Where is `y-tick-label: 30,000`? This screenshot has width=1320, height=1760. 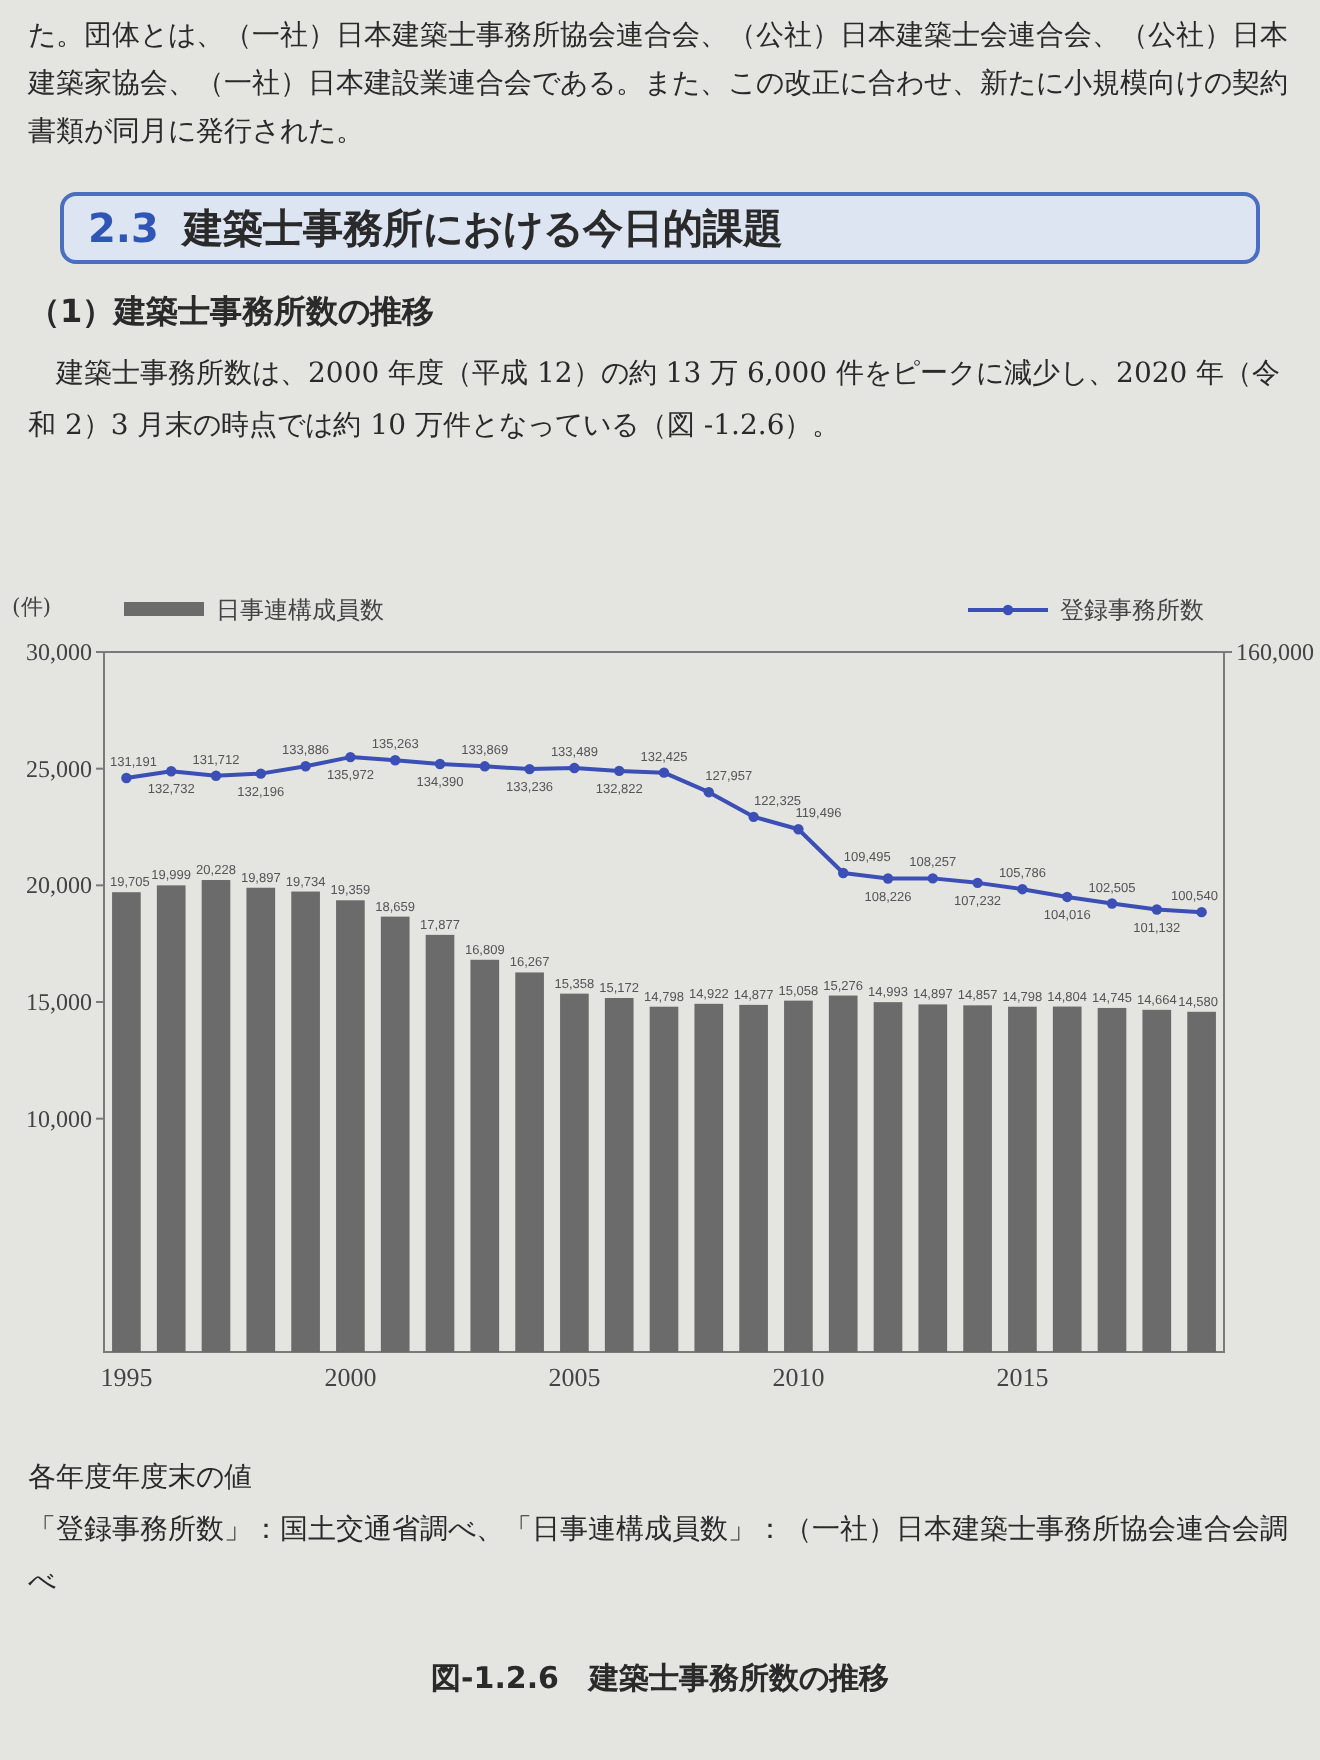 y-tick-label: 30,000 is located at coordinates (59, 652).